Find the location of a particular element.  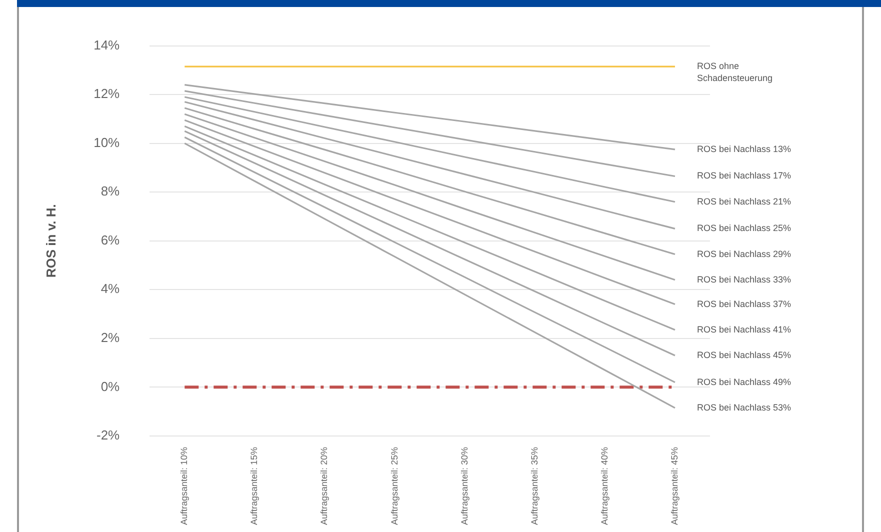

text: ROS bei Nachlass 37% is located at coordinates (744, 303).